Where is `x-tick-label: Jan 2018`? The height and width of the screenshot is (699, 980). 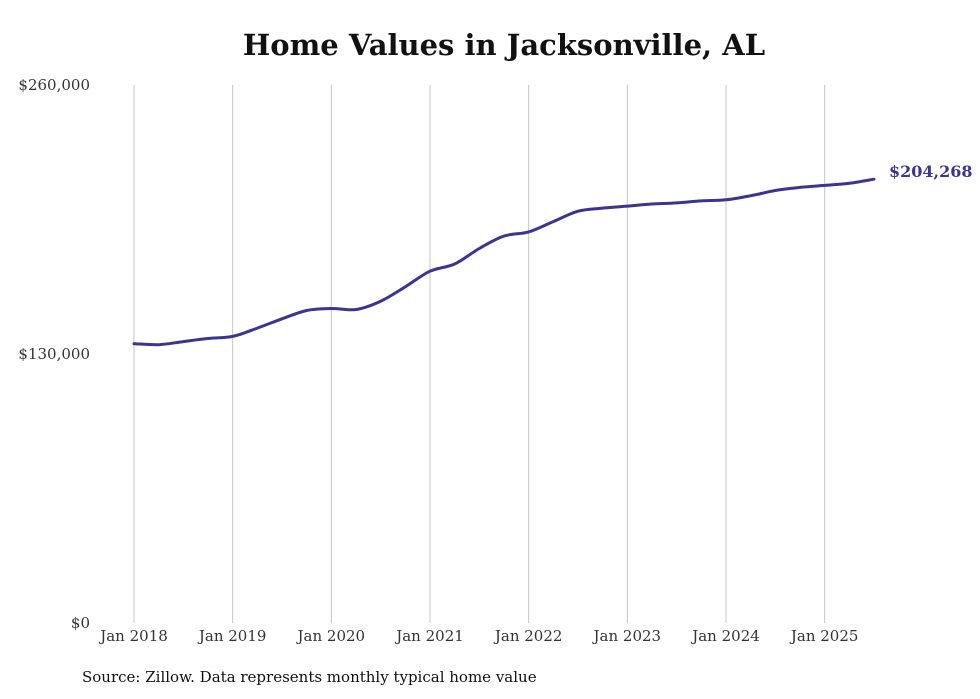 x-tick-label: Jan 2018 is located at coordinates (133, 636).